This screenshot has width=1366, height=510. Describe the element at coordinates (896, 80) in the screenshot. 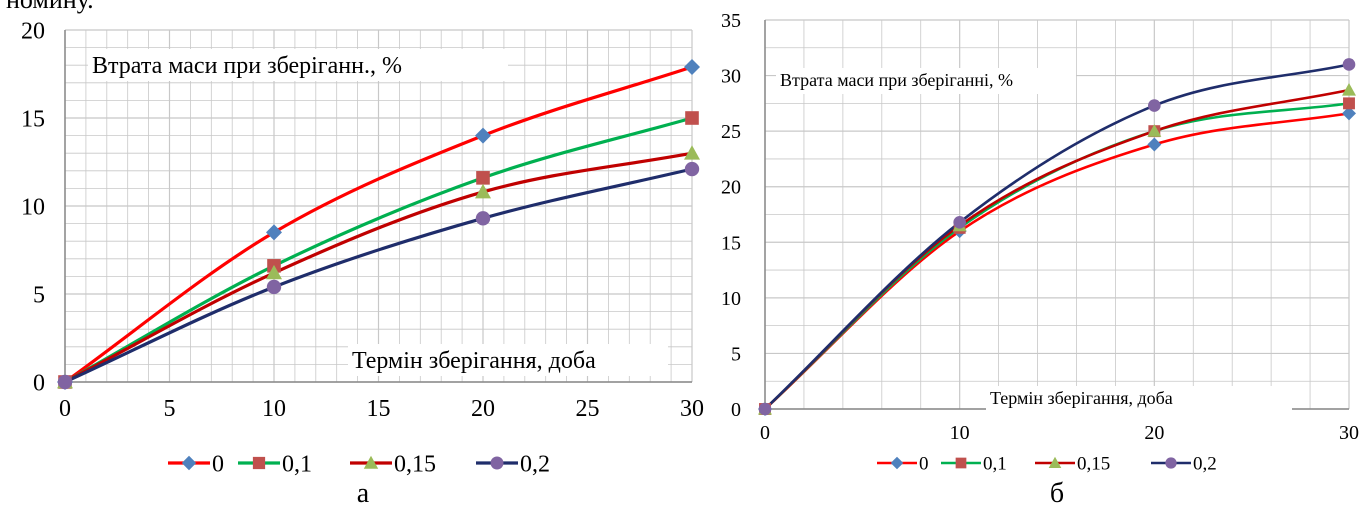

I see `annotation-y-label: Втрата маси при зберіганні, %` at that location.